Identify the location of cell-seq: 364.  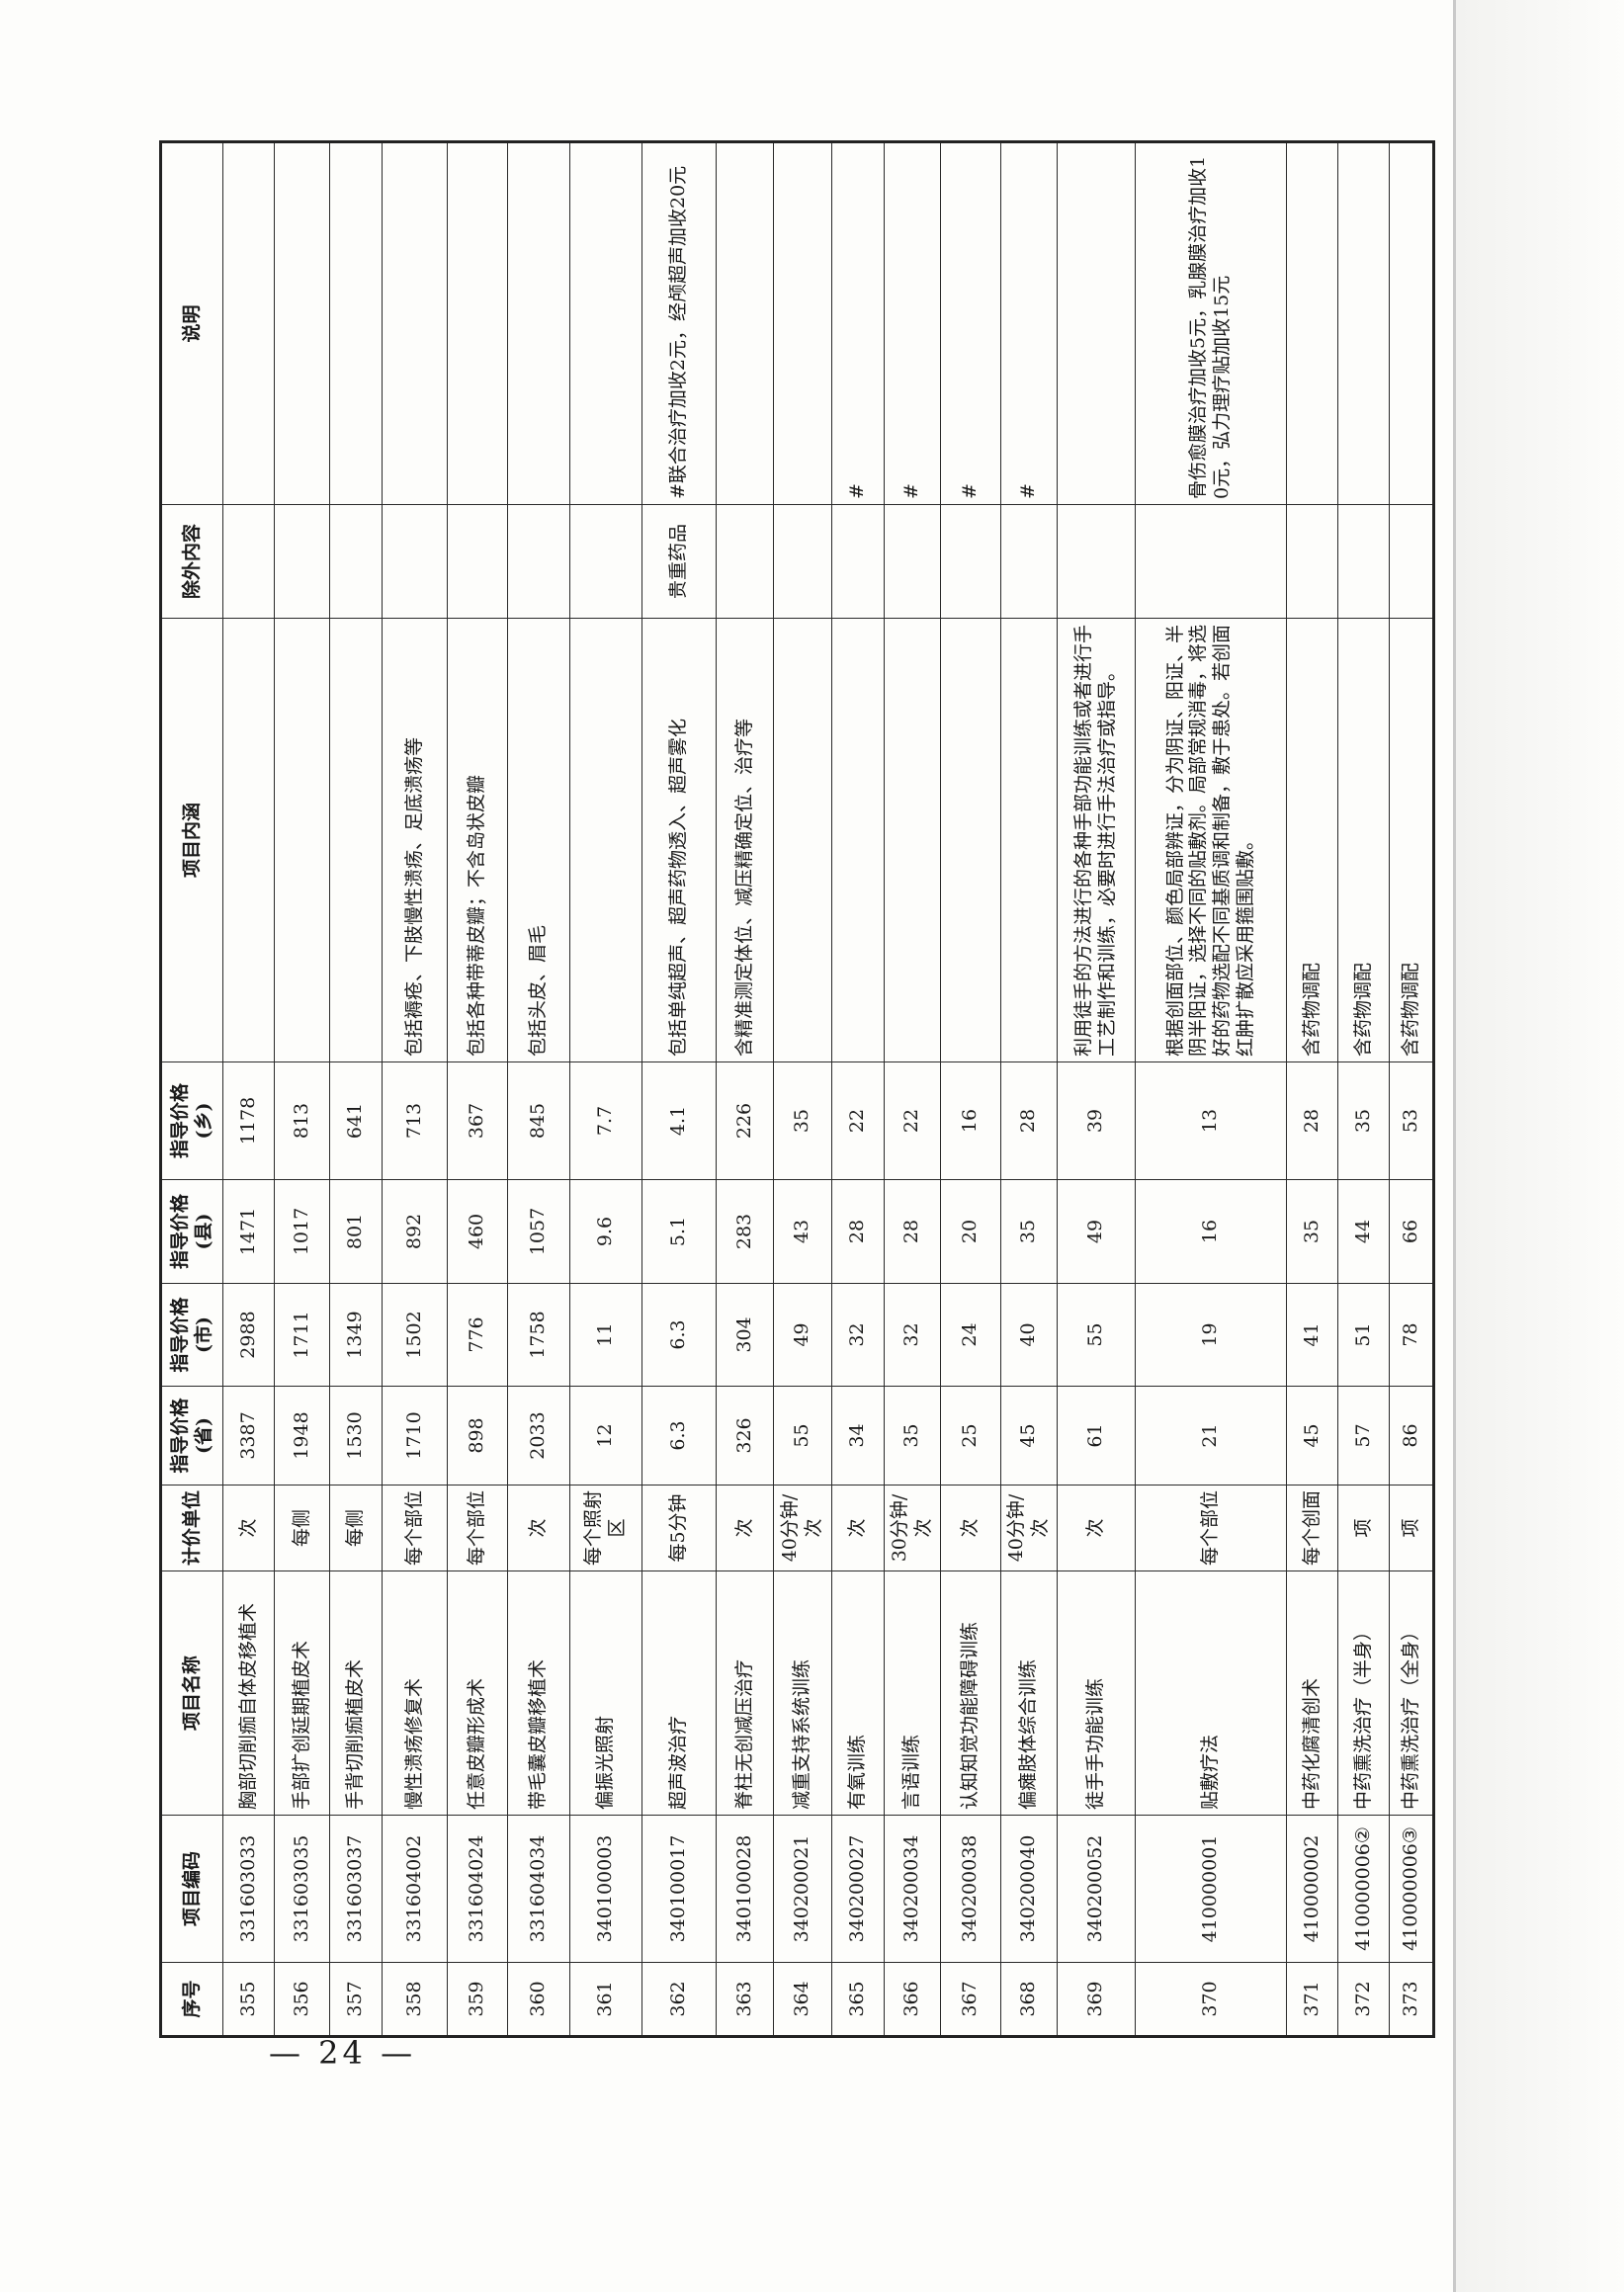
(803, 1999).